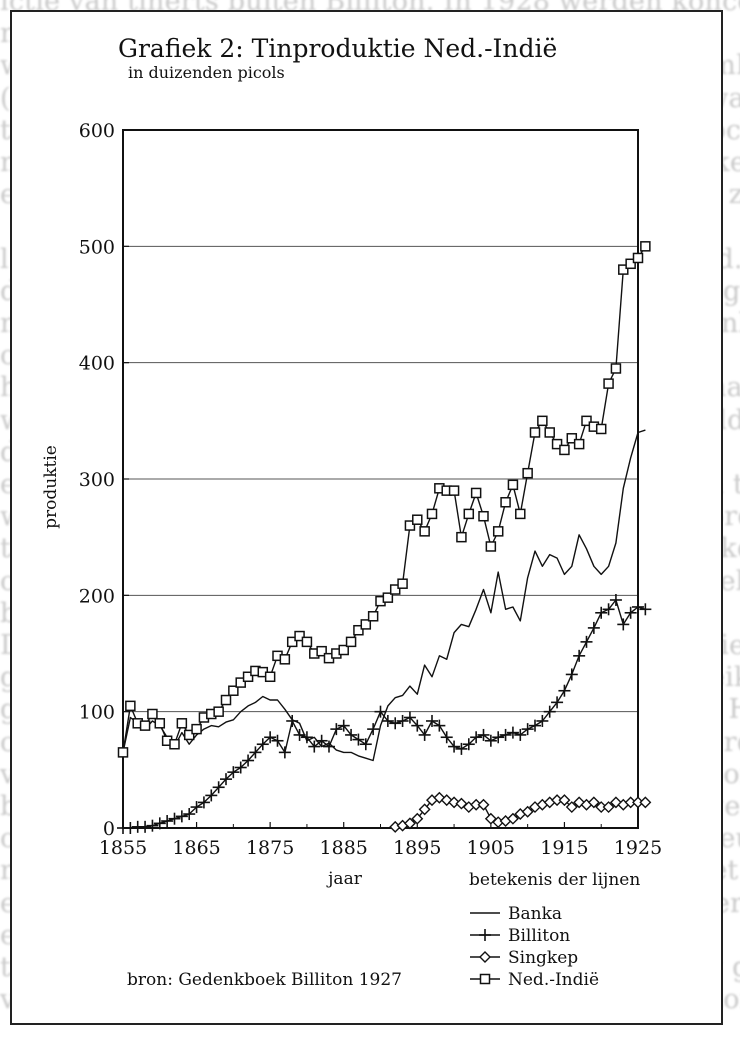 This screenshot has width=740, height=1042. I want to click on legend-label: Ned.-Indië, so click(553, 980).